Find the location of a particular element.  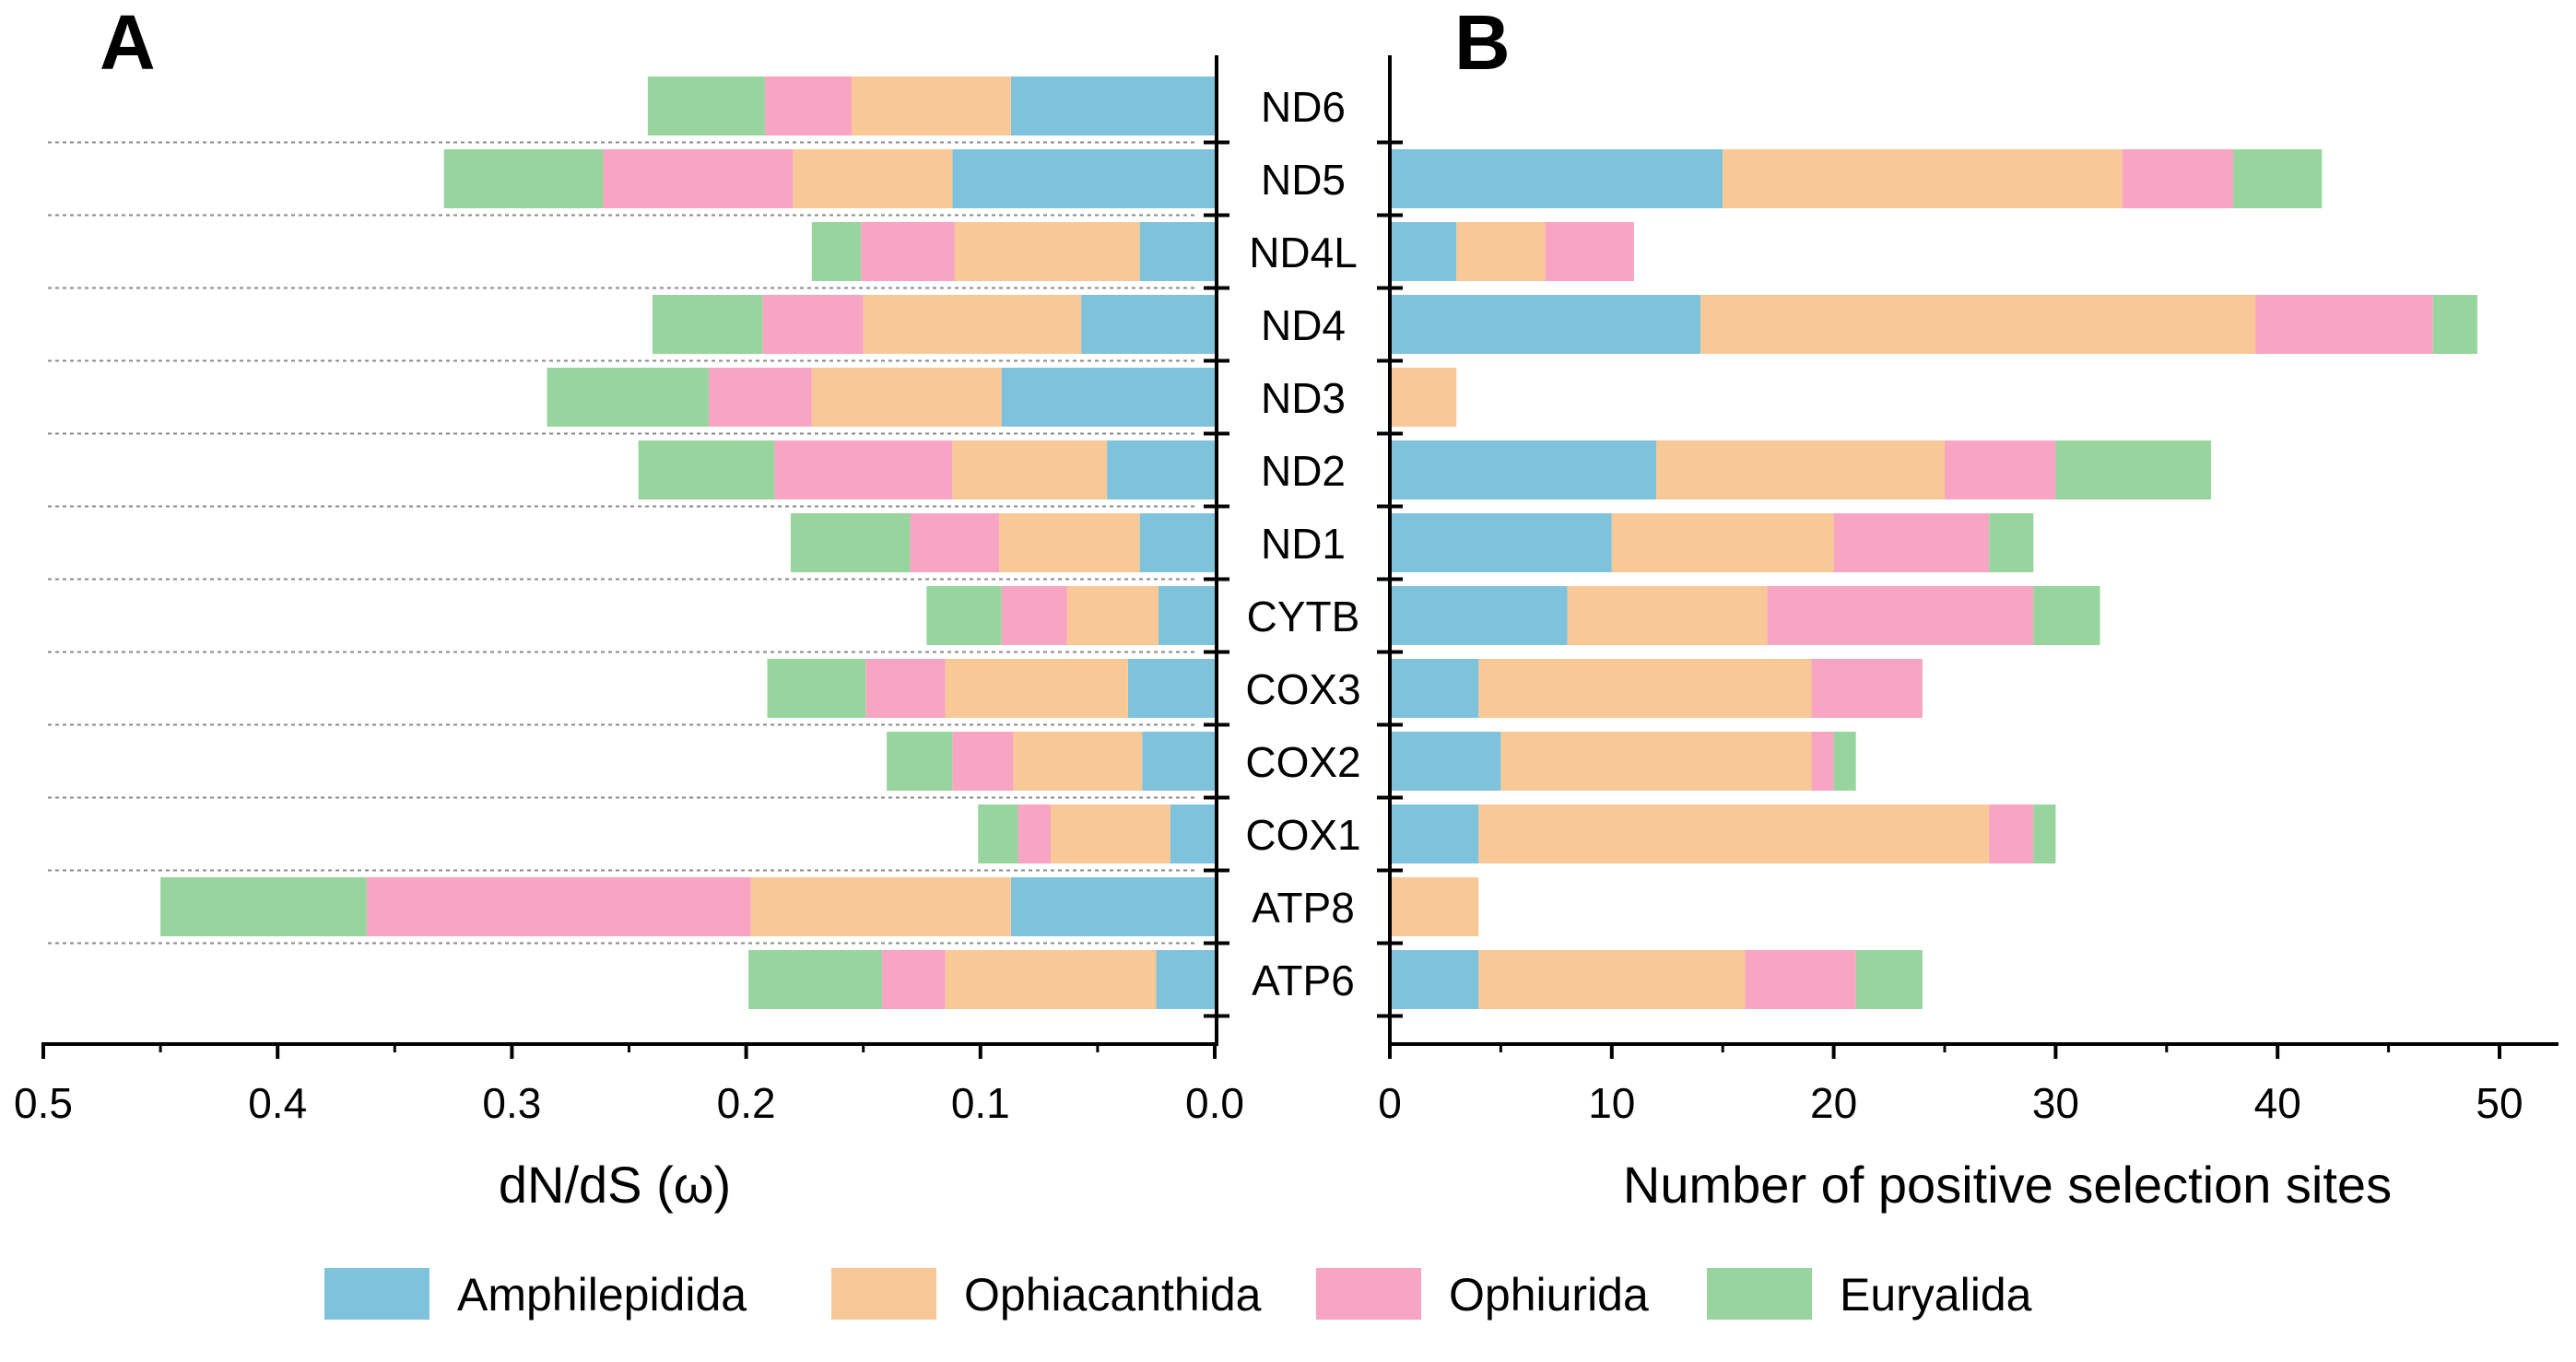

bar-a-cox1-amphilepidida is located at coordinates (1193, 833).